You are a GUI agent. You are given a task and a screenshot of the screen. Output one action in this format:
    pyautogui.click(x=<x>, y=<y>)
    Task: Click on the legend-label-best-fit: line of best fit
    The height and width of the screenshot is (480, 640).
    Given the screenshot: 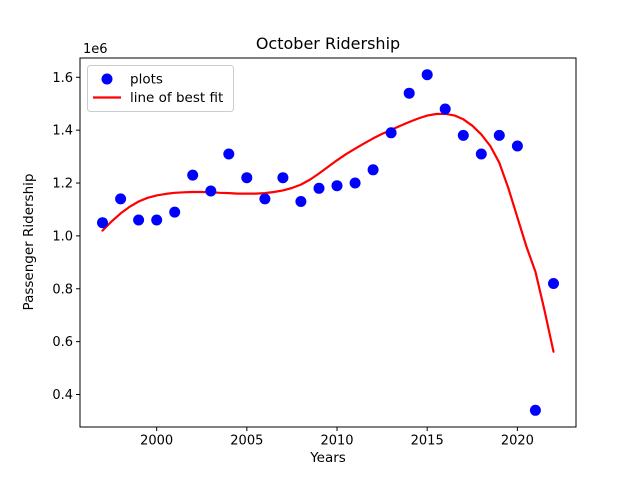 What is the action you would take?
    pyautogui.click(x=176, y=98)
    